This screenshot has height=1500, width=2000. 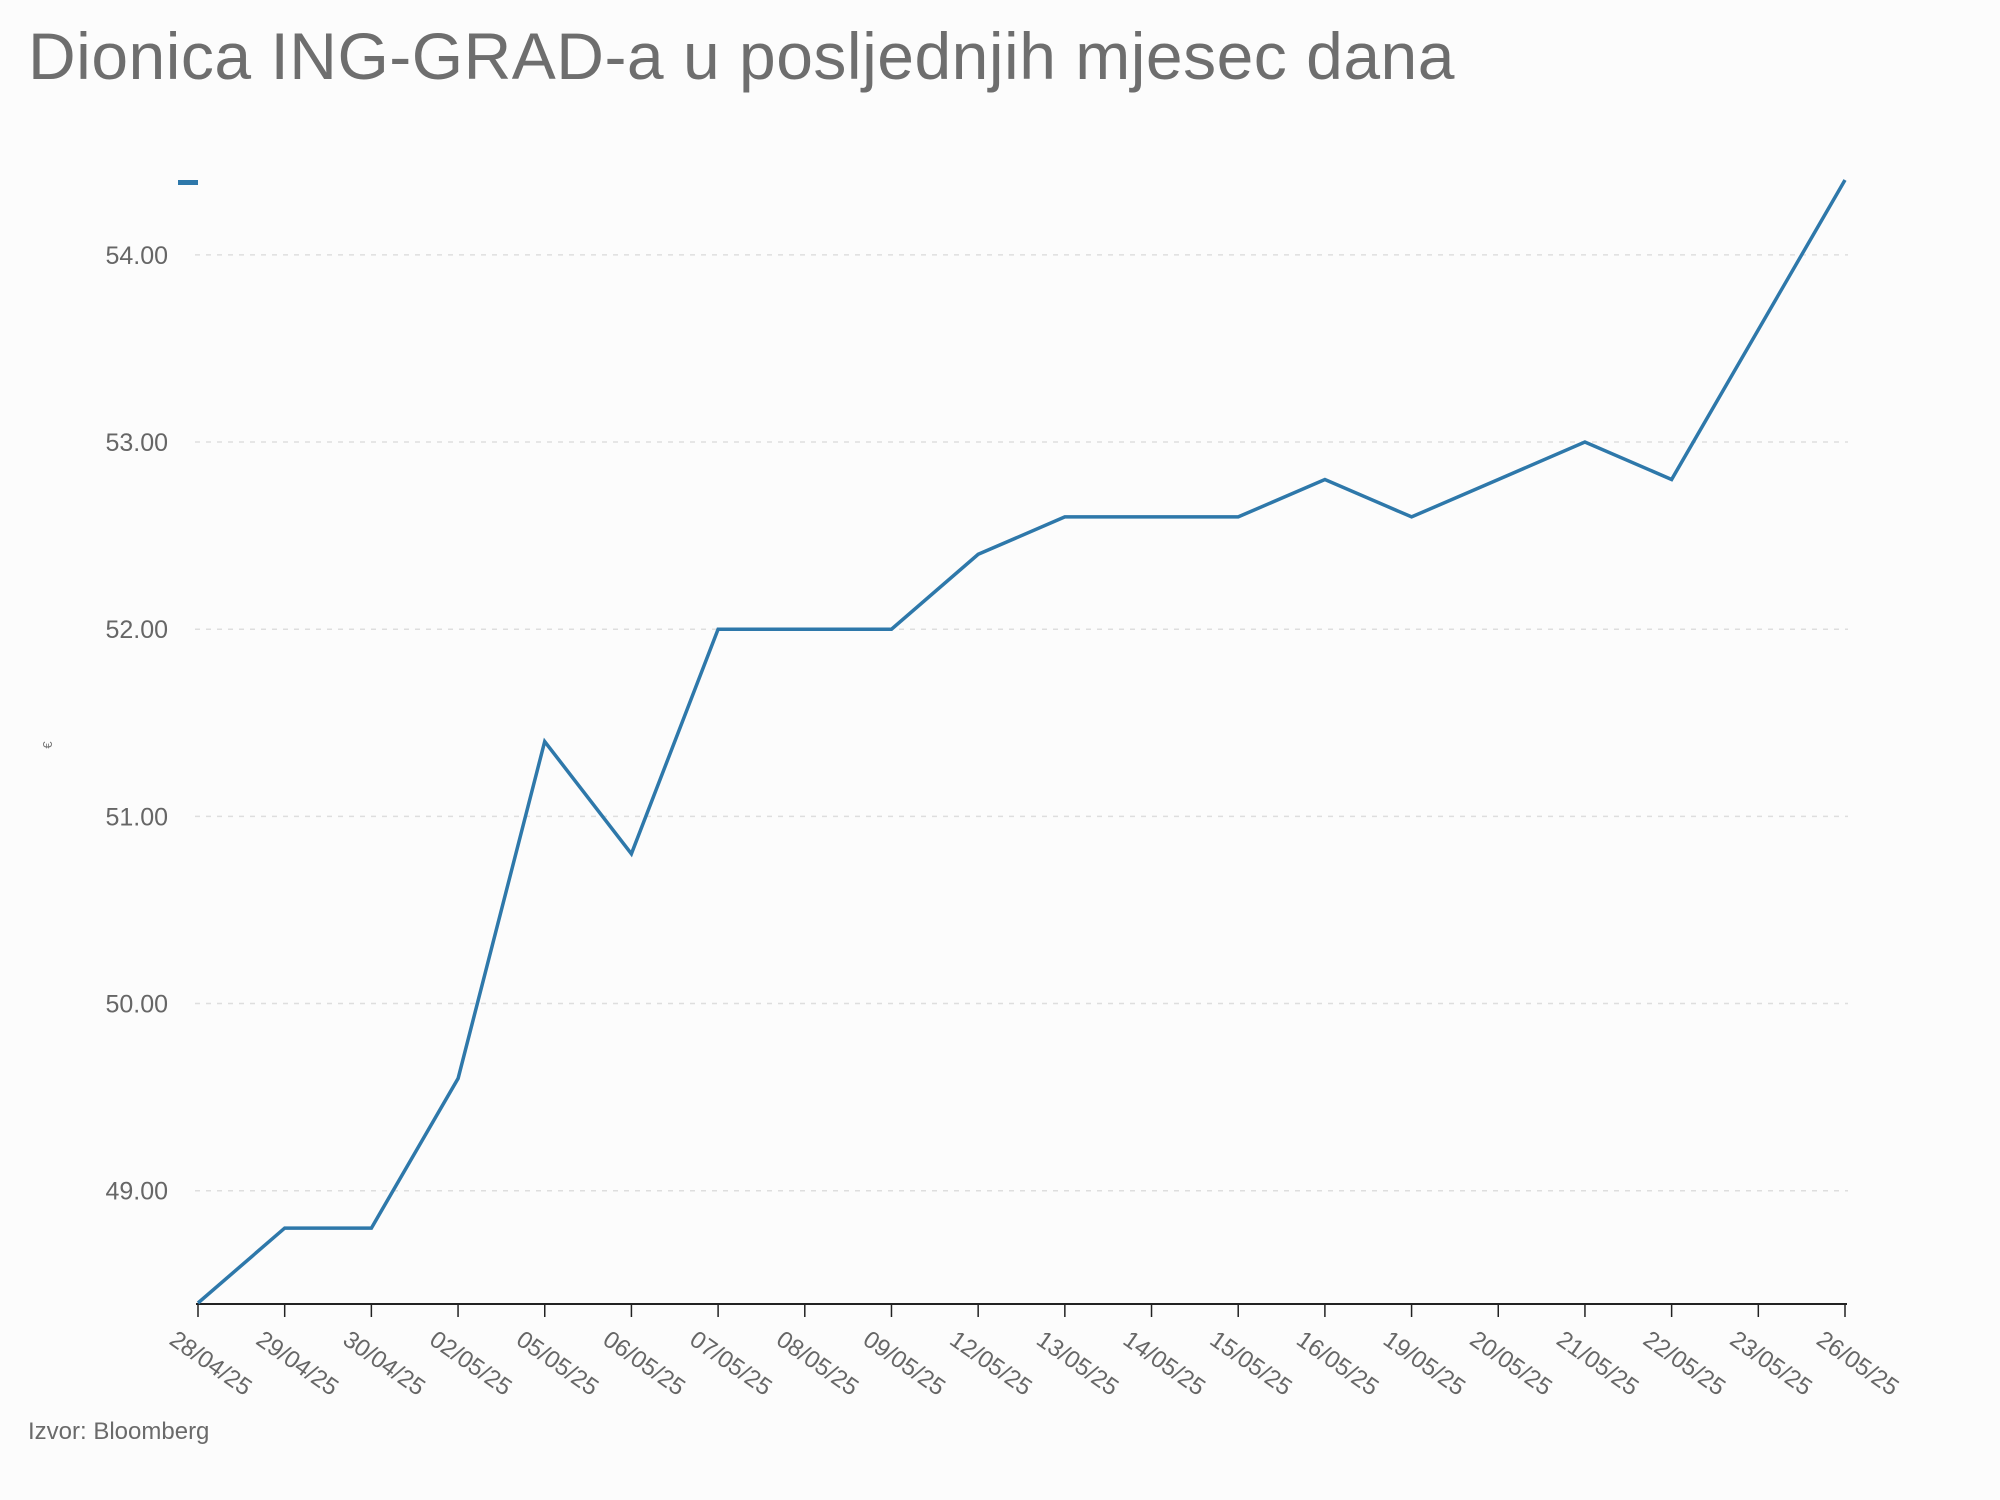 I want to click on y-tick-label: 53.00, so click(x=136, y=443).